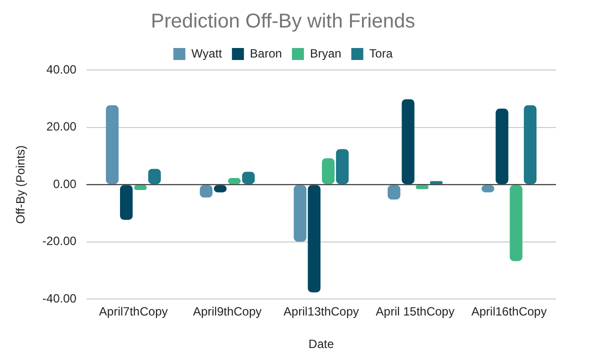 This screenshot has width=596, height=362. What do you see at coordinates (509, 311) in the screenshot?
I see `x-tick-label: April16thCopy` at bounding box center [509, 311].